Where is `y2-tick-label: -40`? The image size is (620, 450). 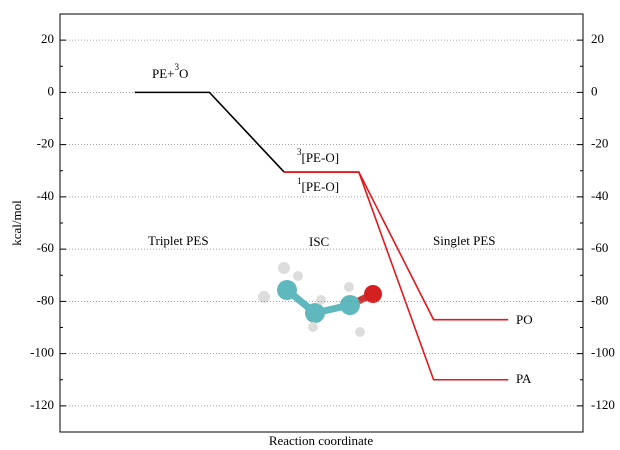 y2-tick-label: -40 is located at coordinates (599, 195).